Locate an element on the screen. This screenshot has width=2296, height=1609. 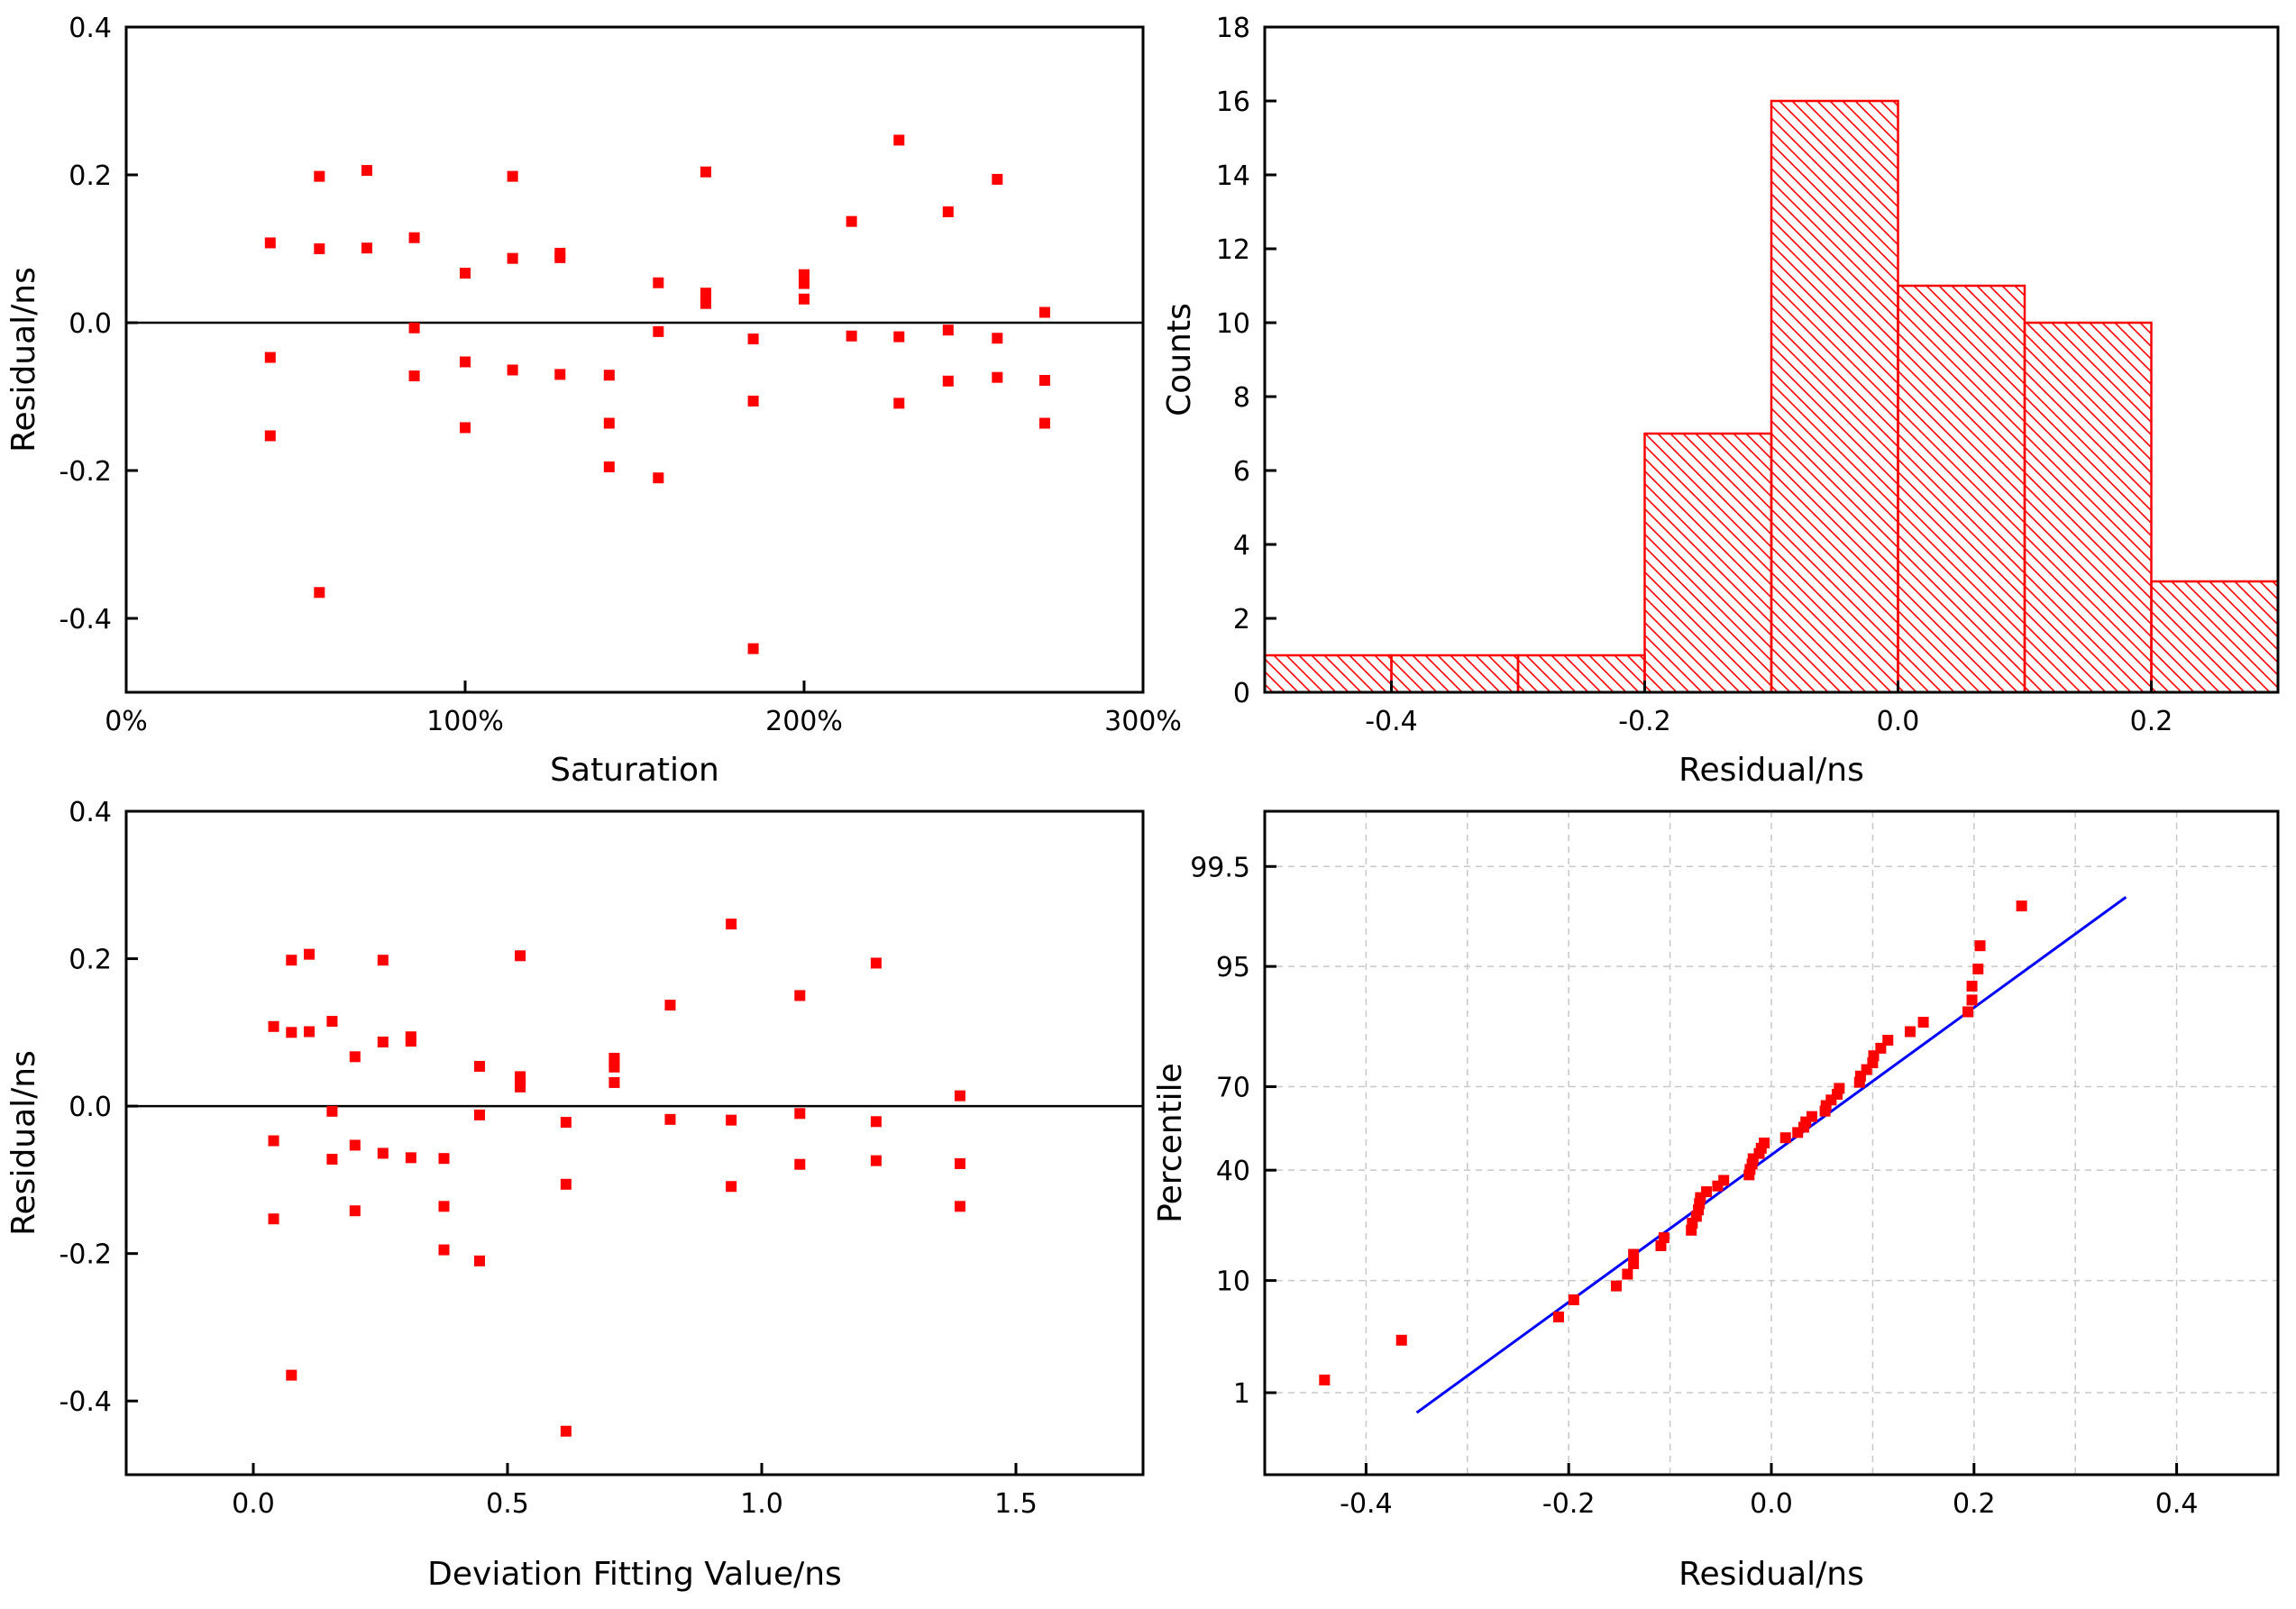
y-tick-label: 0.4 is located at coordinates (90, 812).